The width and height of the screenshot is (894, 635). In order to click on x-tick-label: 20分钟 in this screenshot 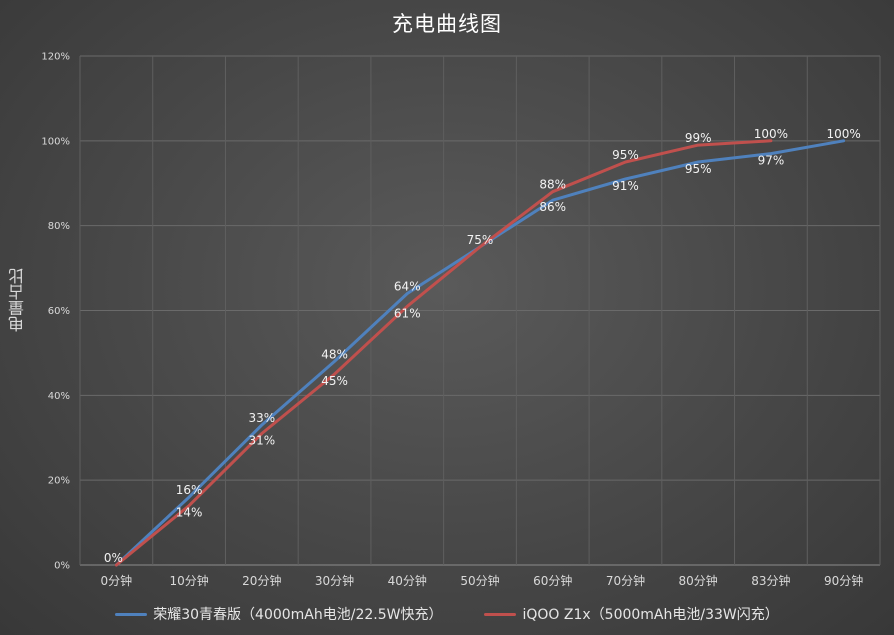, I will do `click(261, 580)`.